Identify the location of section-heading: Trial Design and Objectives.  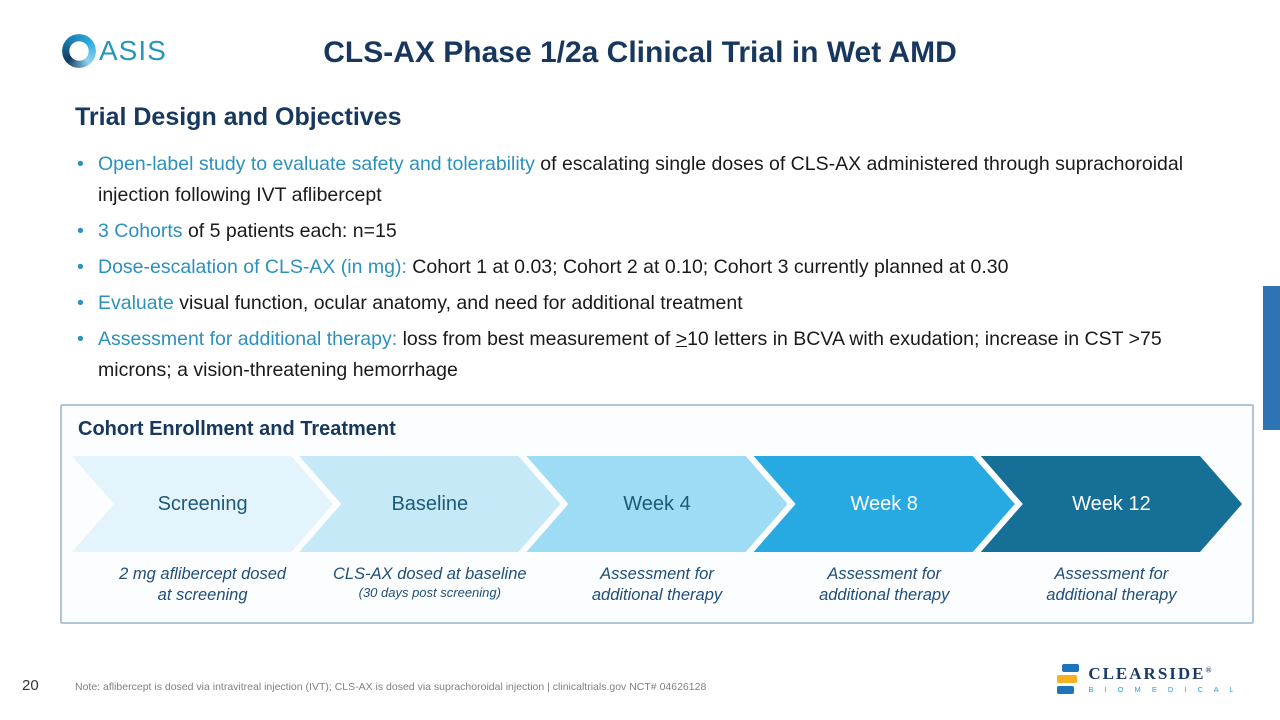
(238, 117).